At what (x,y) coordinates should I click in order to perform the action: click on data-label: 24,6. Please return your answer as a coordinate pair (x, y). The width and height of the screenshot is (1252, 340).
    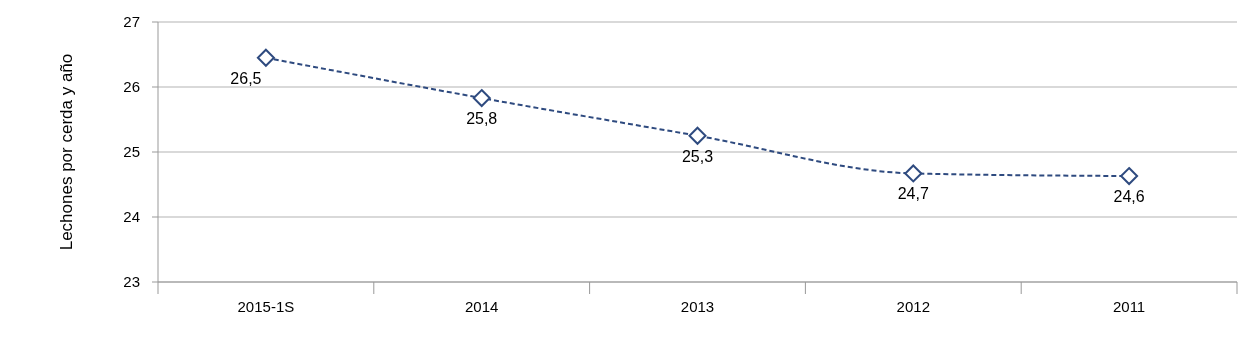
    Looking at the image, I should click on (1129, 197).